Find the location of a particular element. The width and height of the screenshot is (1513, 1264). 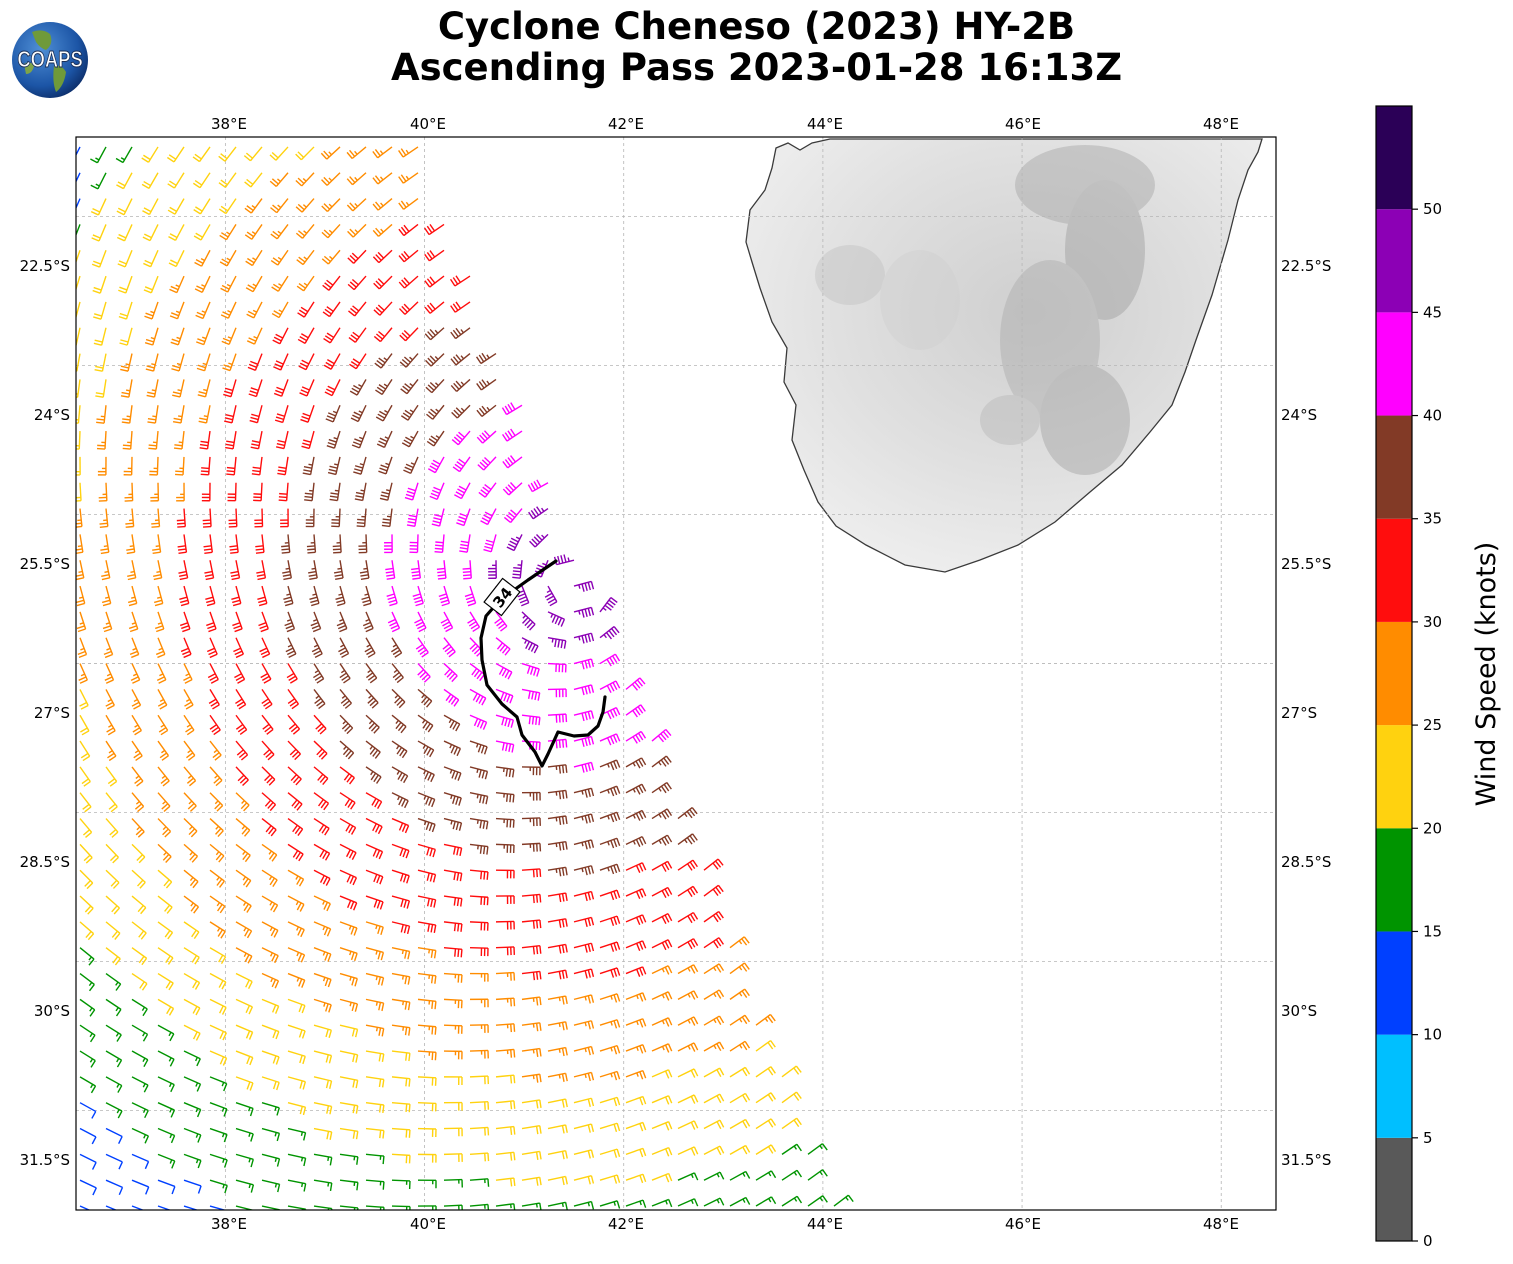

lat-left-31-5: 31.5°S is located at coordinates (45, 1160).